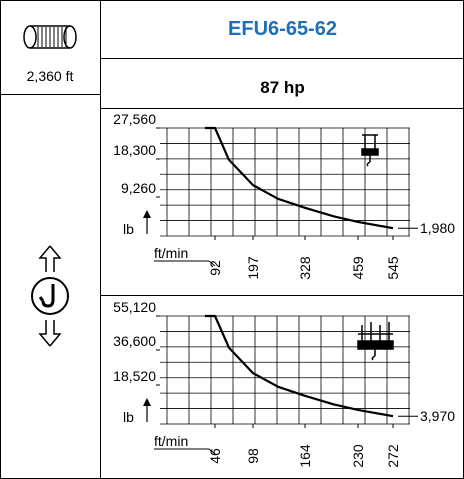  What do you see at coordinates (138, 188) in the screenshot?
I see `y-tick-label: 9,260` at bounding box center [138, 188].